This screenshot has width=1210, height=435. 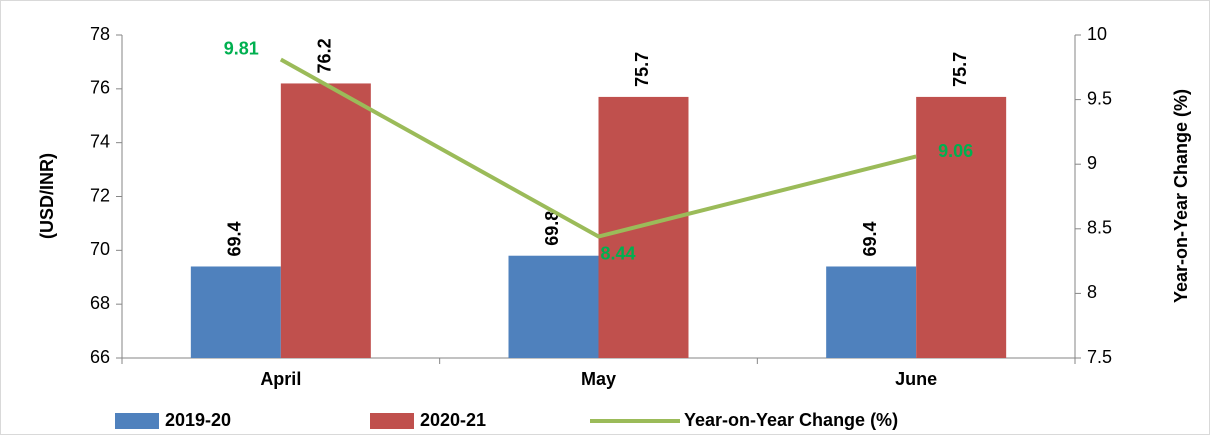 What do you see at coordinates (100, 195) in the screenshot?
I see `y-tick-label: 72` at bounding box center [100, 195].